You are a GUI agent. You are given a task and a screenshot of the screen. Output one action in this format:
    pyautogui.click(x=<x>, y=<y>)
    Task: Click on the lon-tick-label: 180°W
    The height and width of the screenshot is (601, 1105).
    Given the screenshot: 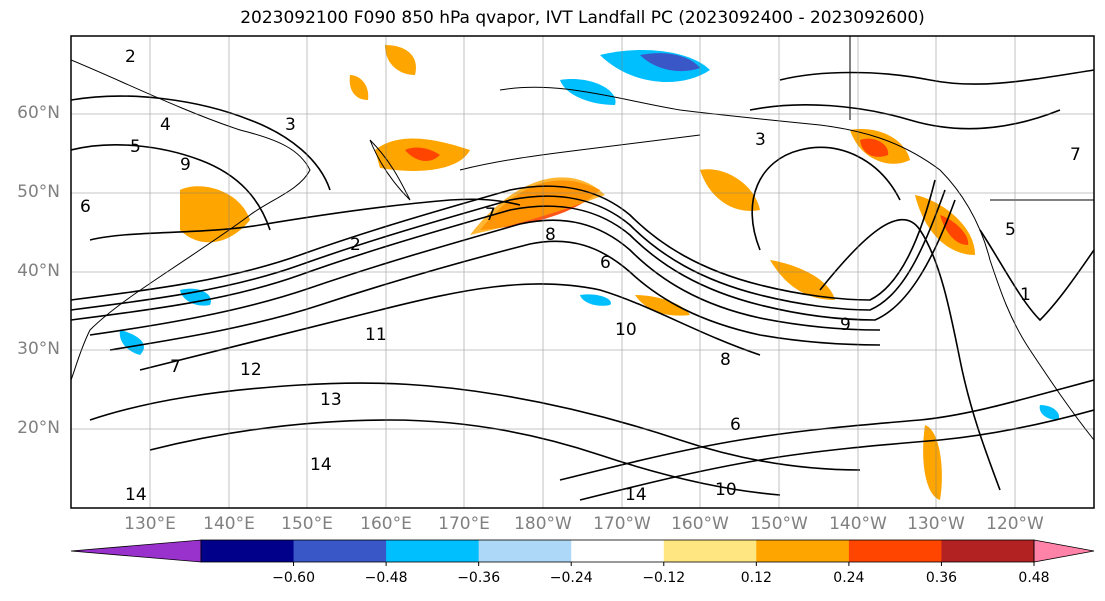 What is the action you would take?
    pyautogui.click(x=543, y=524)
    